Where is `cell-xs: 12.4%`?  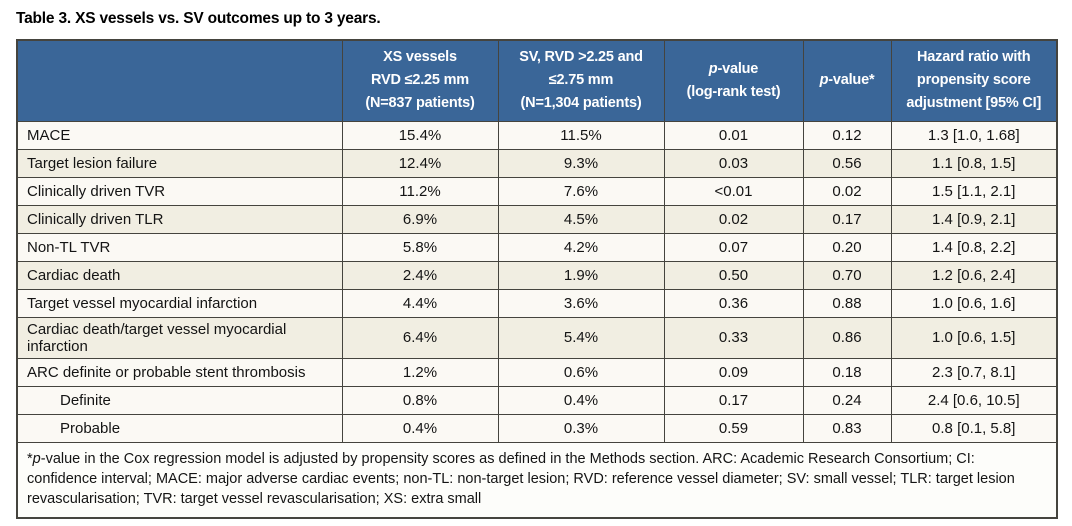 cell-xs: 12.4% is located at coordinates (420, 163).